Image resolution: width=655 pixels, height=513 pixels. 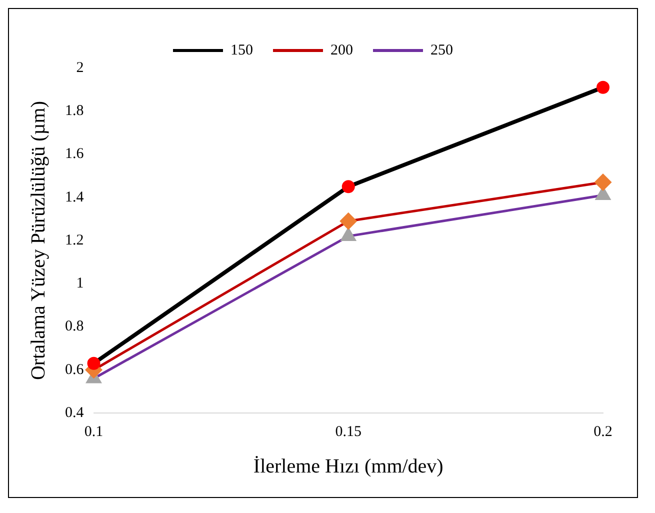 I want to click on x-axis-title: İlerleme Hızı (mm/dev), so click(x=348, y=466).